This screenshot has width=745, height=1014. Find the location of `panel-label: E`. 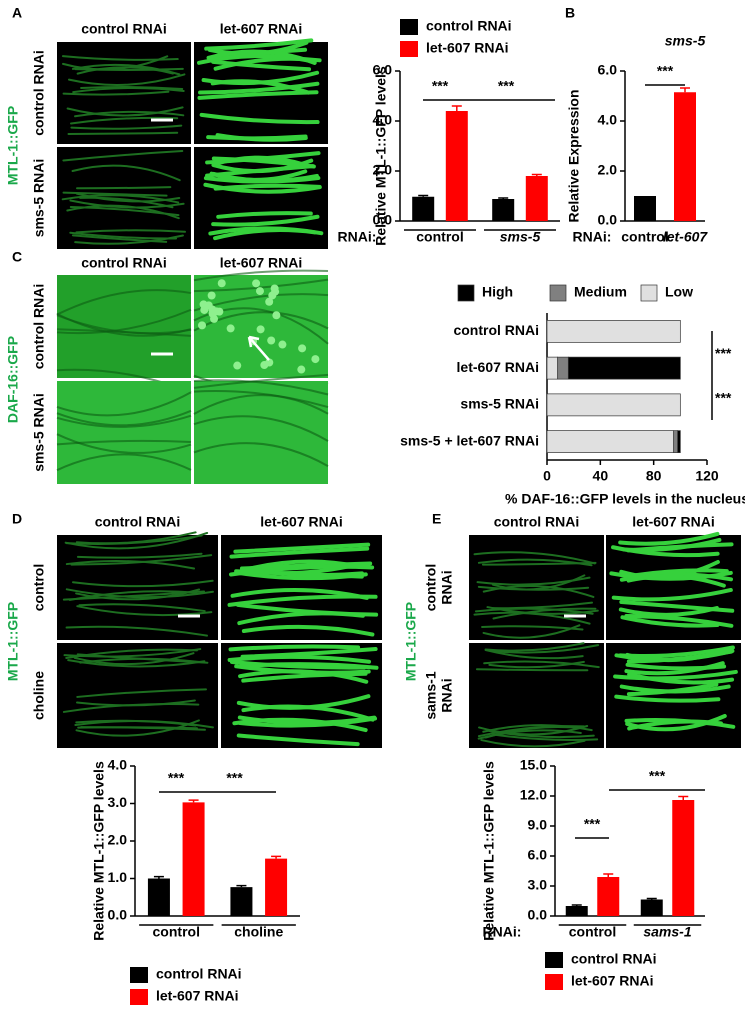

panel-label: E is located at coordinates (436, 519).